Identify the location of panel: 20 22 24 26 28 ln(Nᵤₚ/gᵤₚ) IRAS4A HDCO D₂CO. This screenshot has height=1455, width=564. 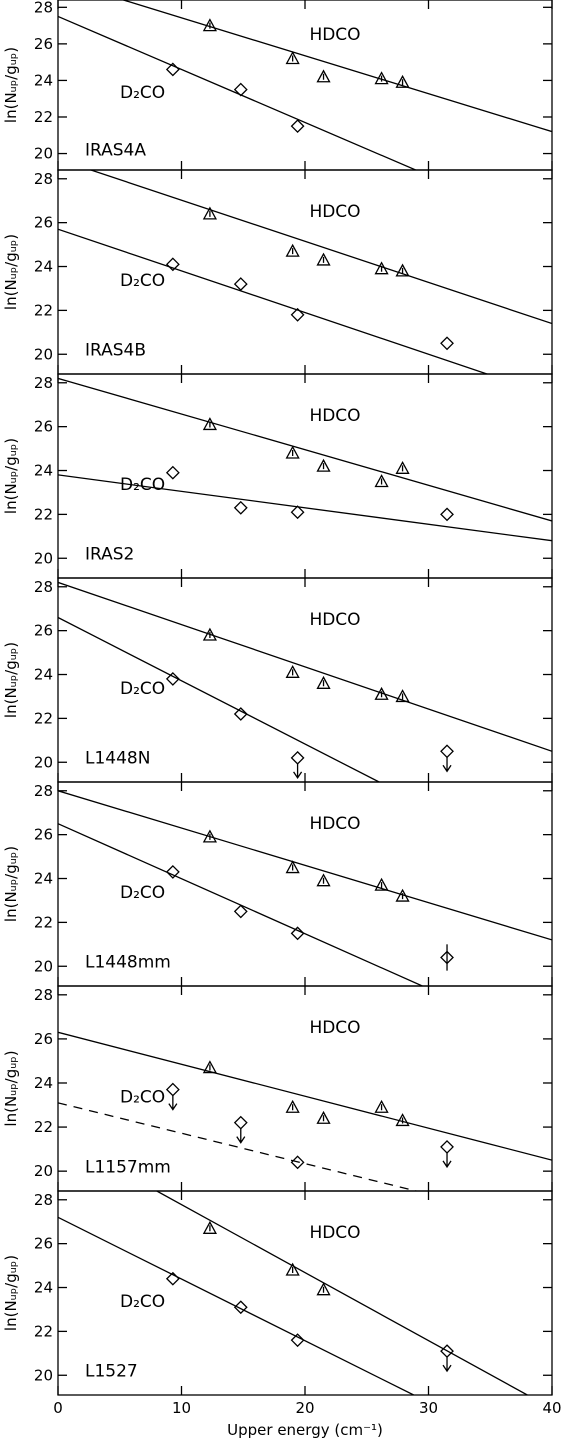
(277, 85).